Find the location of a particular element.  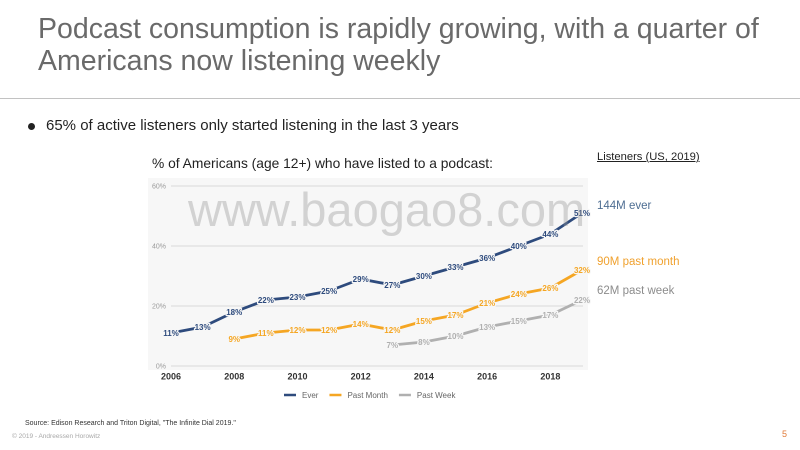

x-tick-label: 2008 is located at coordinates (234, 377).